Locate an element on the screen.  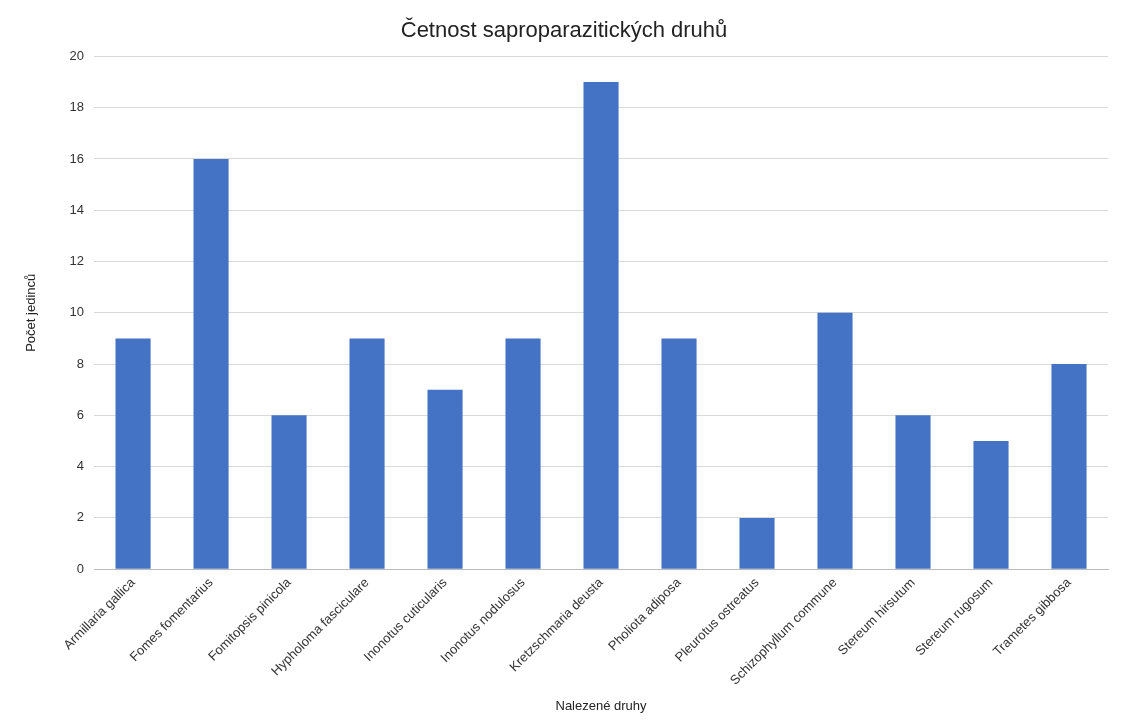
y-tick-label: 18 is located at coordinates (77, 107).